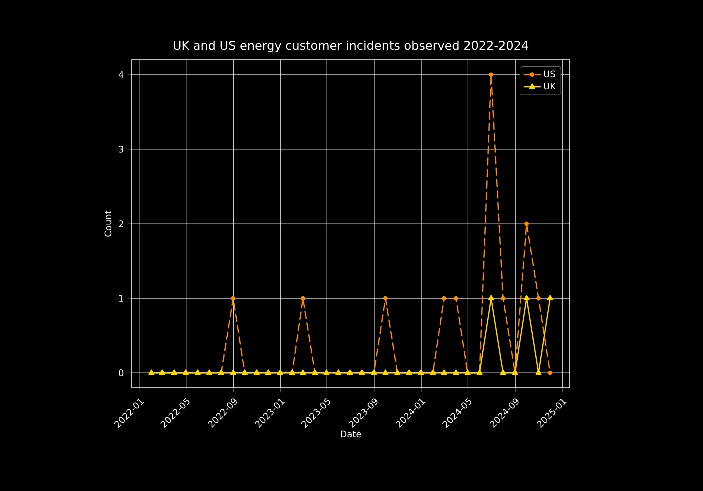  What do you see at coordinates (121, 149) in the screenshot?
I see `y-tick-label: 3` at bounding box center [121, 149].